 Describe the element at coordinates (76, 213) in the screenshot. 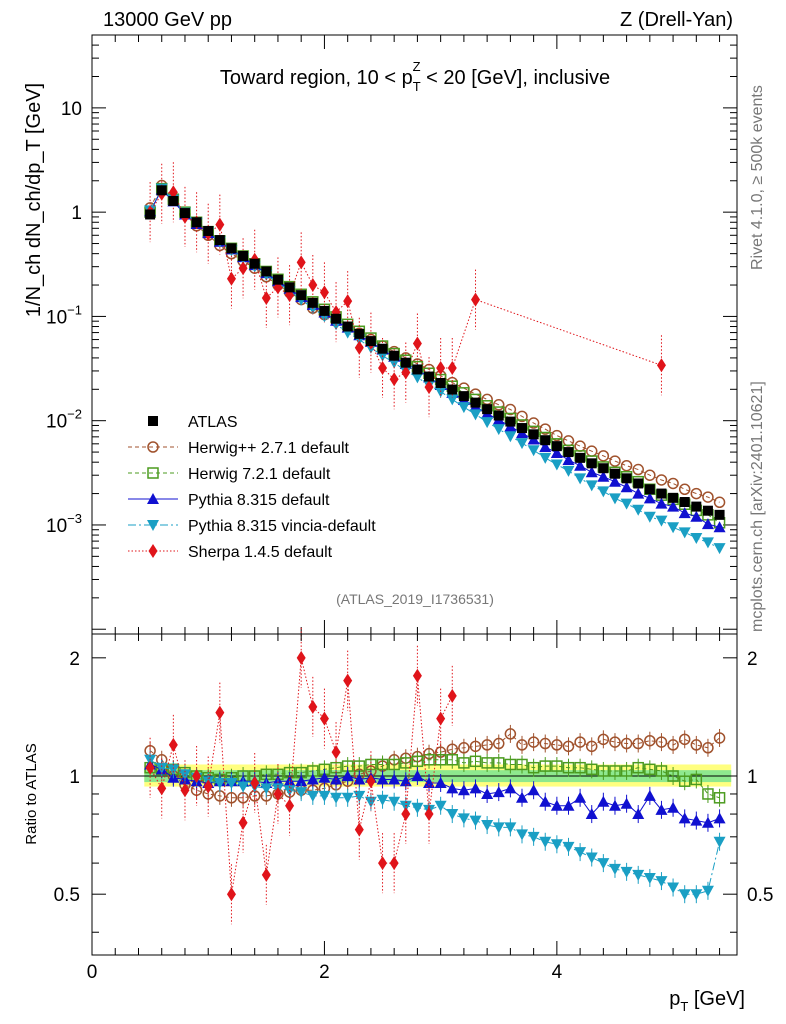

I see `main-ytick-label: 1` at that location.